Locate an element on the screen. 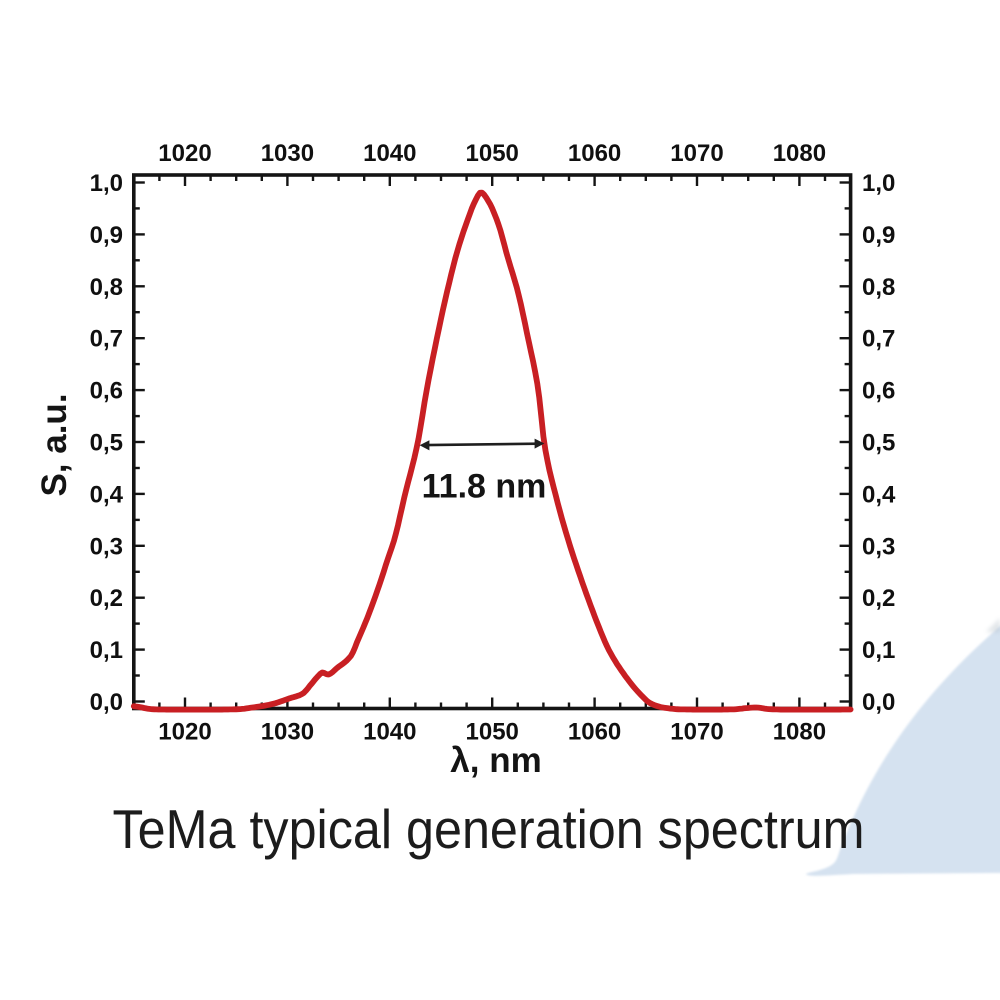 Image resolution: width=1000 pixels, height=1000 pixels. svg-text:TeMa typical generation spectr: TeMa typical generation spectrum is located at coordinates (489, 829).